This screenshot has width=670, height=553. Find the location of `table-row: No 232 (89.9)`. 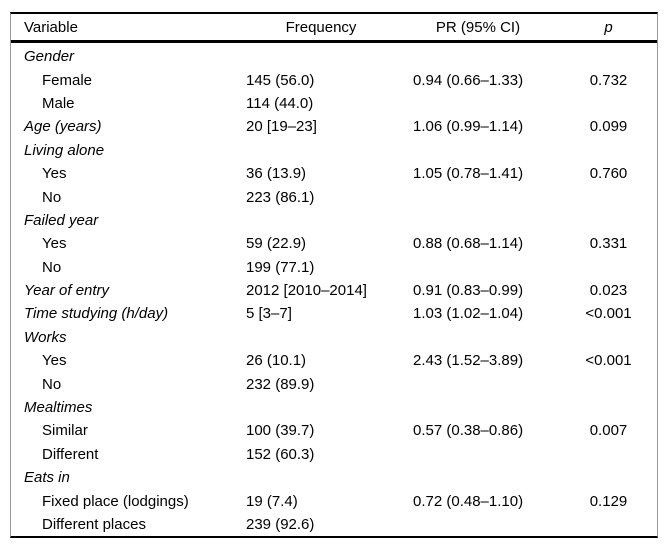

table-row: No 232 (89.9) is located at coordinates (334, 383).